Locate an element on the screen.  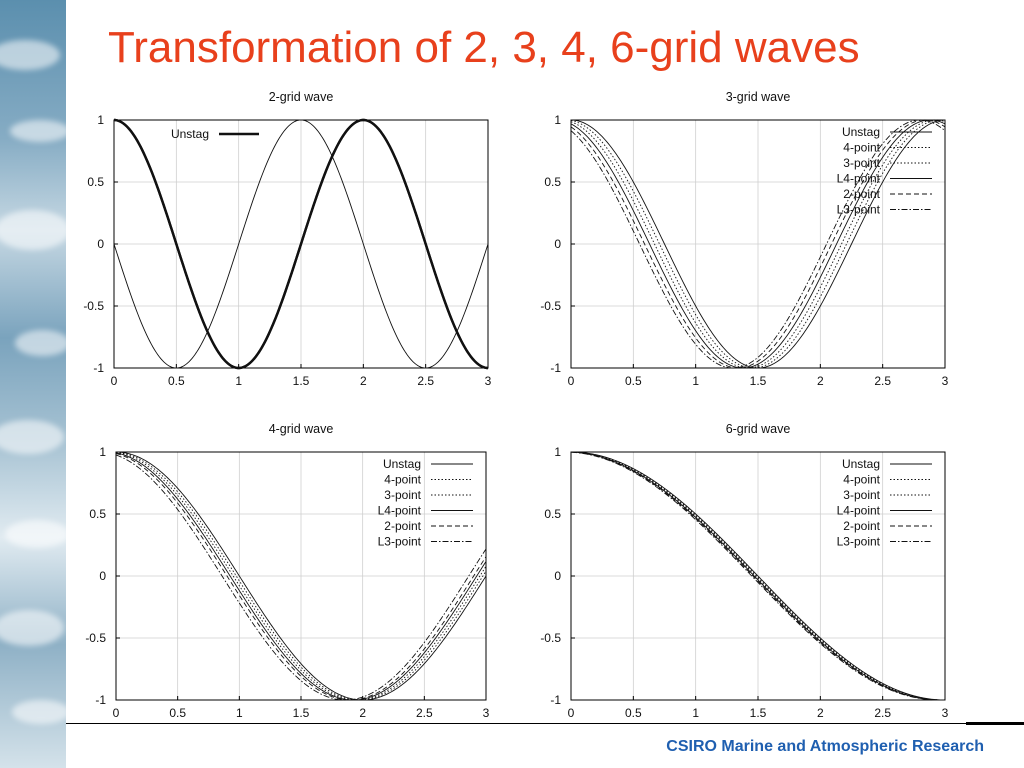
chart-title: 6-grid wave is located at coordinates (758, 429).